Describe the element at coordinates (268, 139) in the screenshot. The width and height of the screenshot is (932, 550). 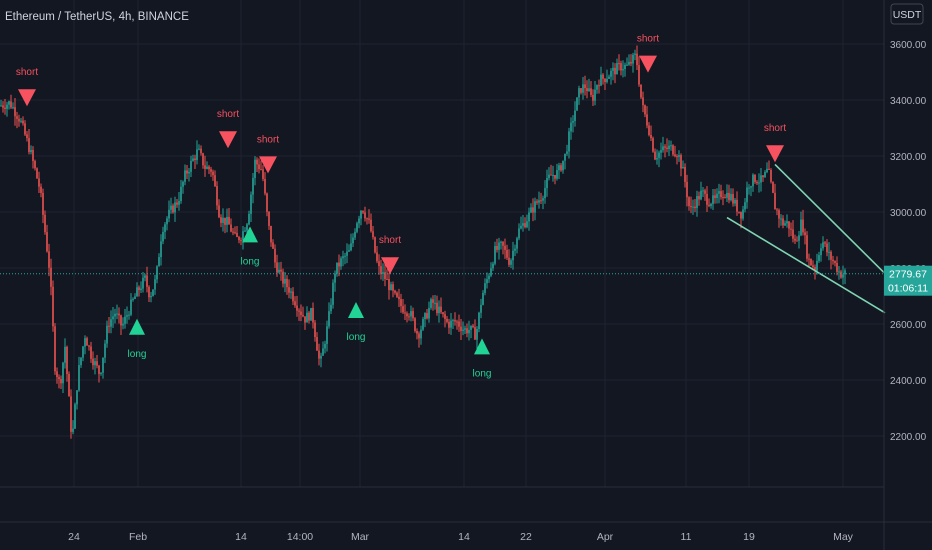
I see `short-signal-label: short` at that location.